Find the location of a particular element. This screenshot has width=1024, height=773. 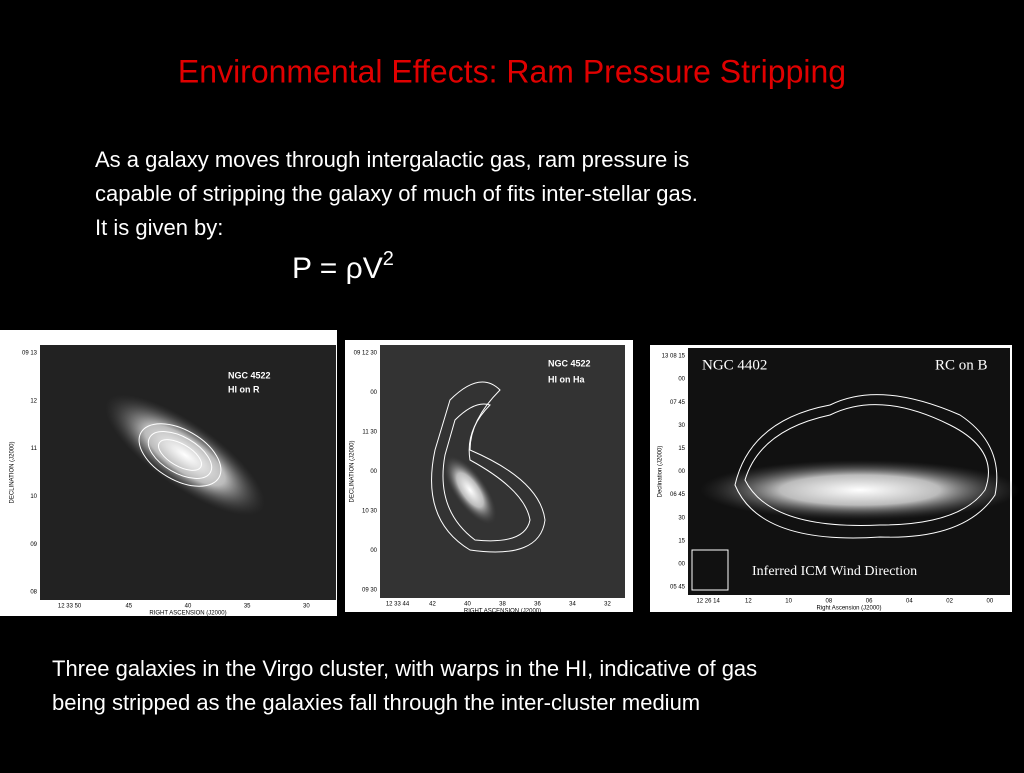

x-tick-label: 12 33 44 is located at coordinates (398, 605).